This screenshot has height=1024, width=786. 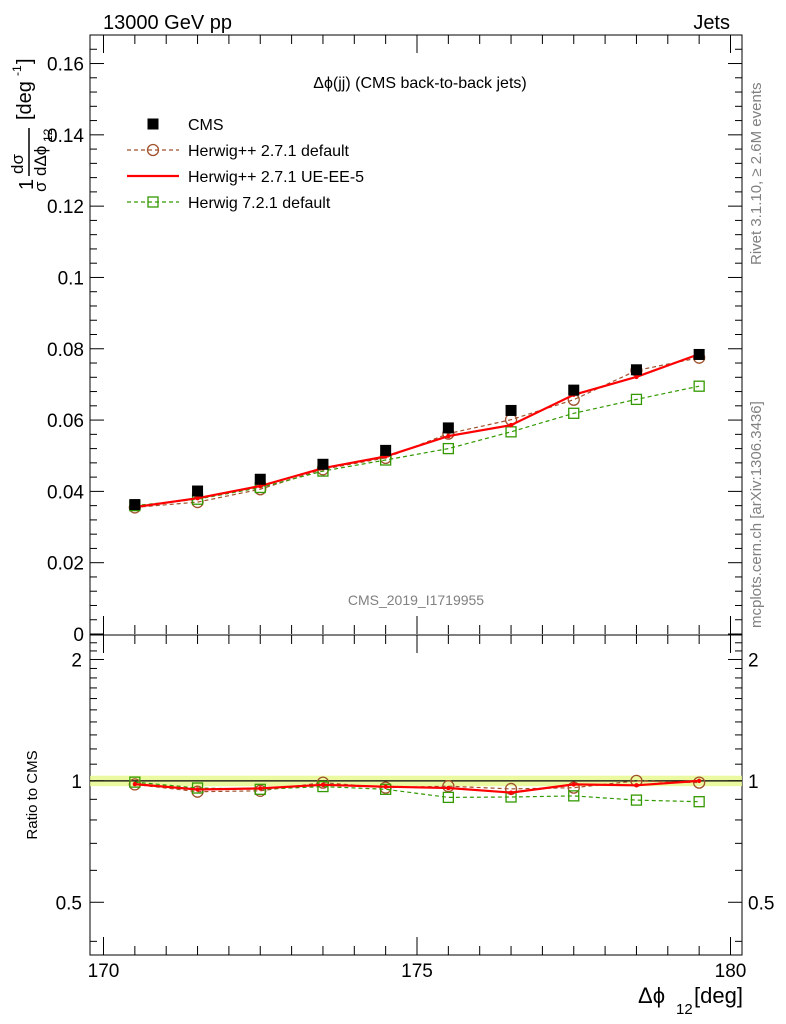 I want to click on ratio-x-tick-label: 180, so click(x=731, y=971).